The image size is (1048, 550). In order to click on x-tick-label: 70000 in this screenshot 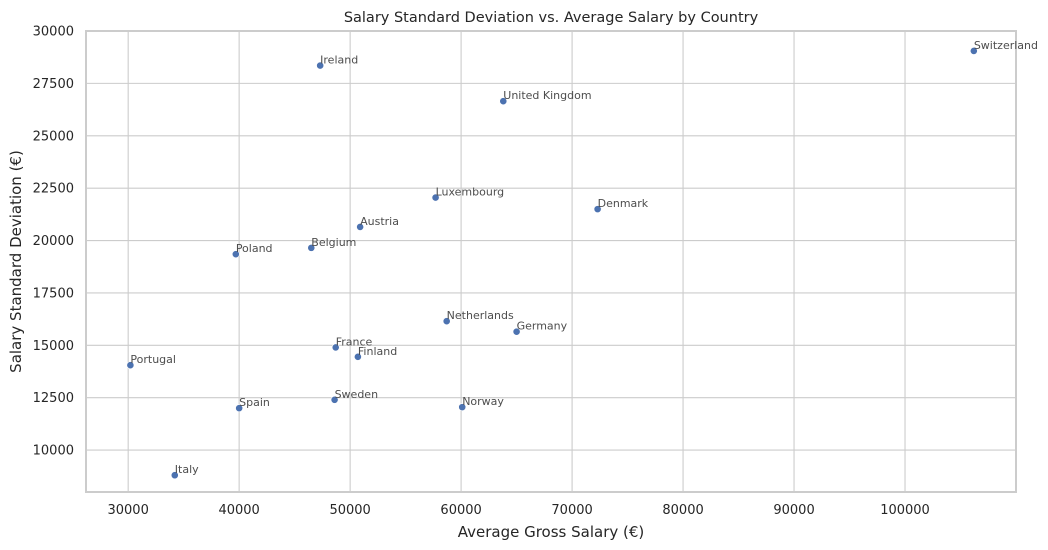, I will do `click(571, 510)`.